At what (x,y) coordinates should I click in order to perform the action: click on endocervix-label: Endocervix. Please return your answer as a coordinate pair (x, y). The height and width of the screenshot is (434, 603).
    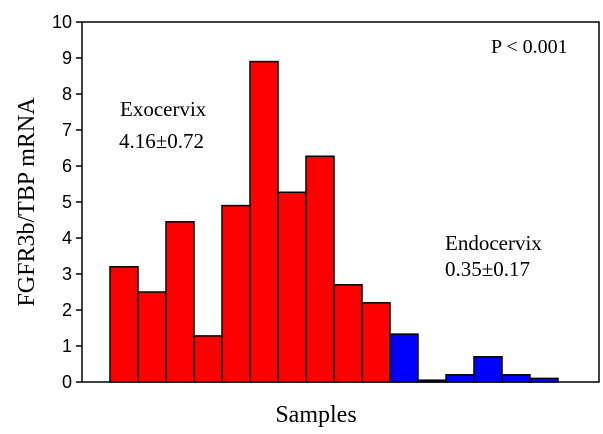
    Looking at the image, I should click on (493, 243).